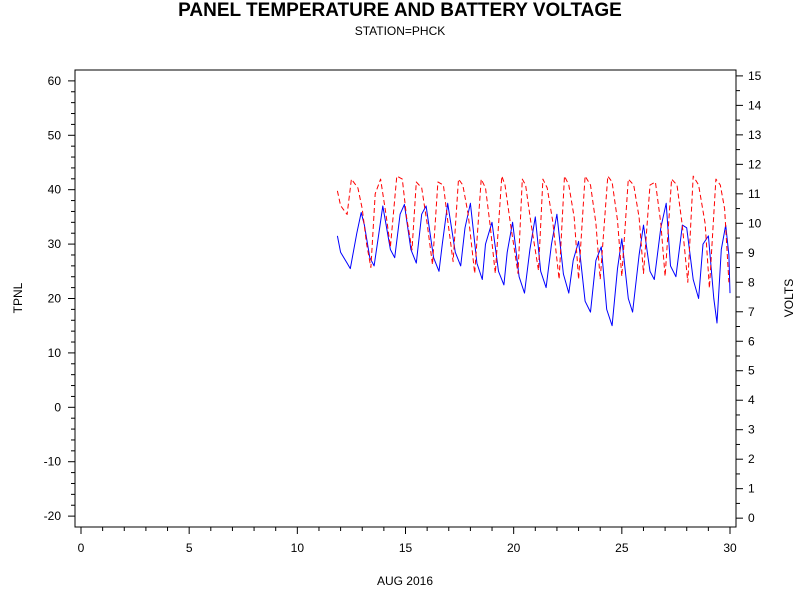 This screenshot has height=600, width=800. What do you see at coordinates (751, 430) in the screenshot?
I see `y-right-tick-label: 3` at bounding box center [751, 430].